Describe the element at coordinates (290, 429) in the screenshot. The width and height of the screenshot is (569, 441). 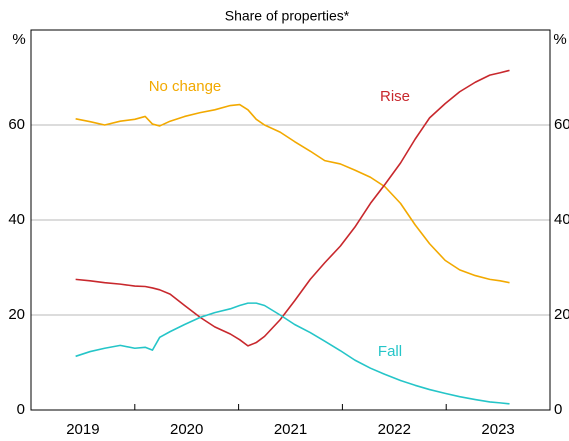
I see `x-tick-label: 2021` at that location.